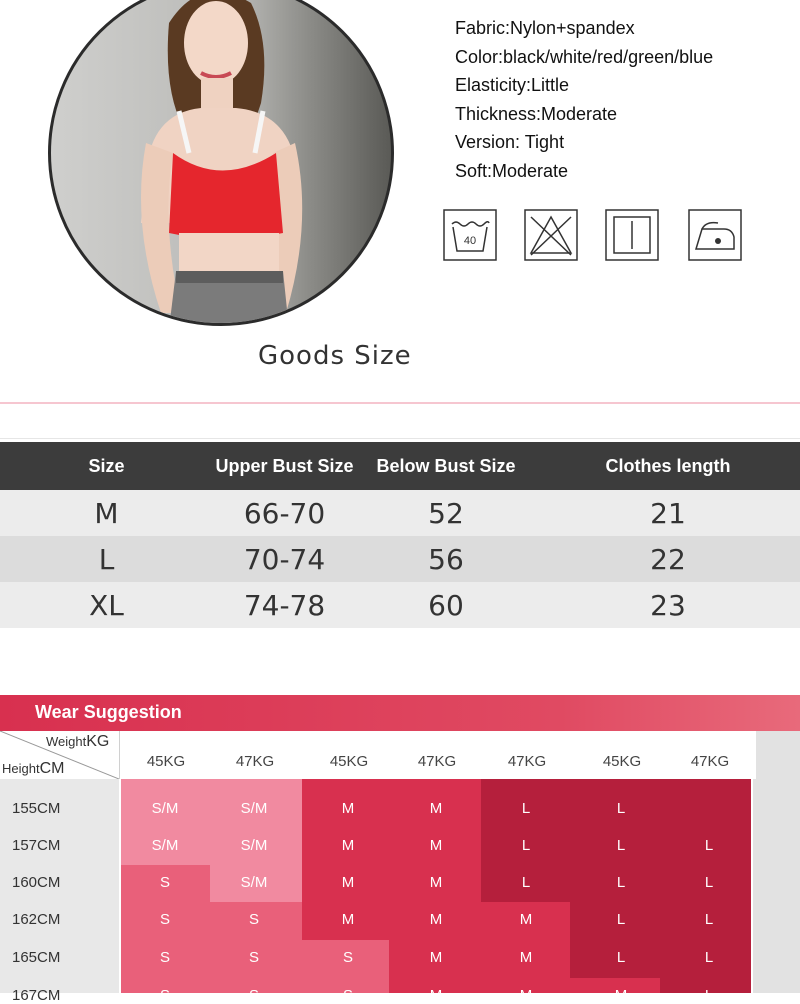 This screenshot has width=800, height=1004. I want to click on spec-thickness: Thickness:Moderate, so click(536, 113).